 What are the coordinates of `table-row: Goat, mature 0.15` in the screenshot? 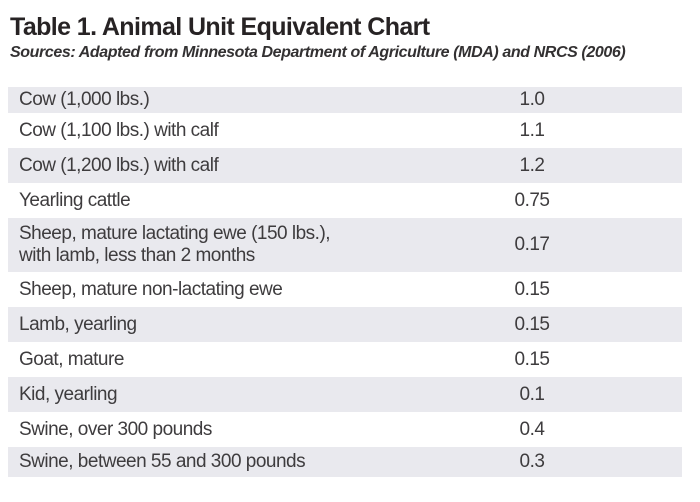 It's located at (345, 359).